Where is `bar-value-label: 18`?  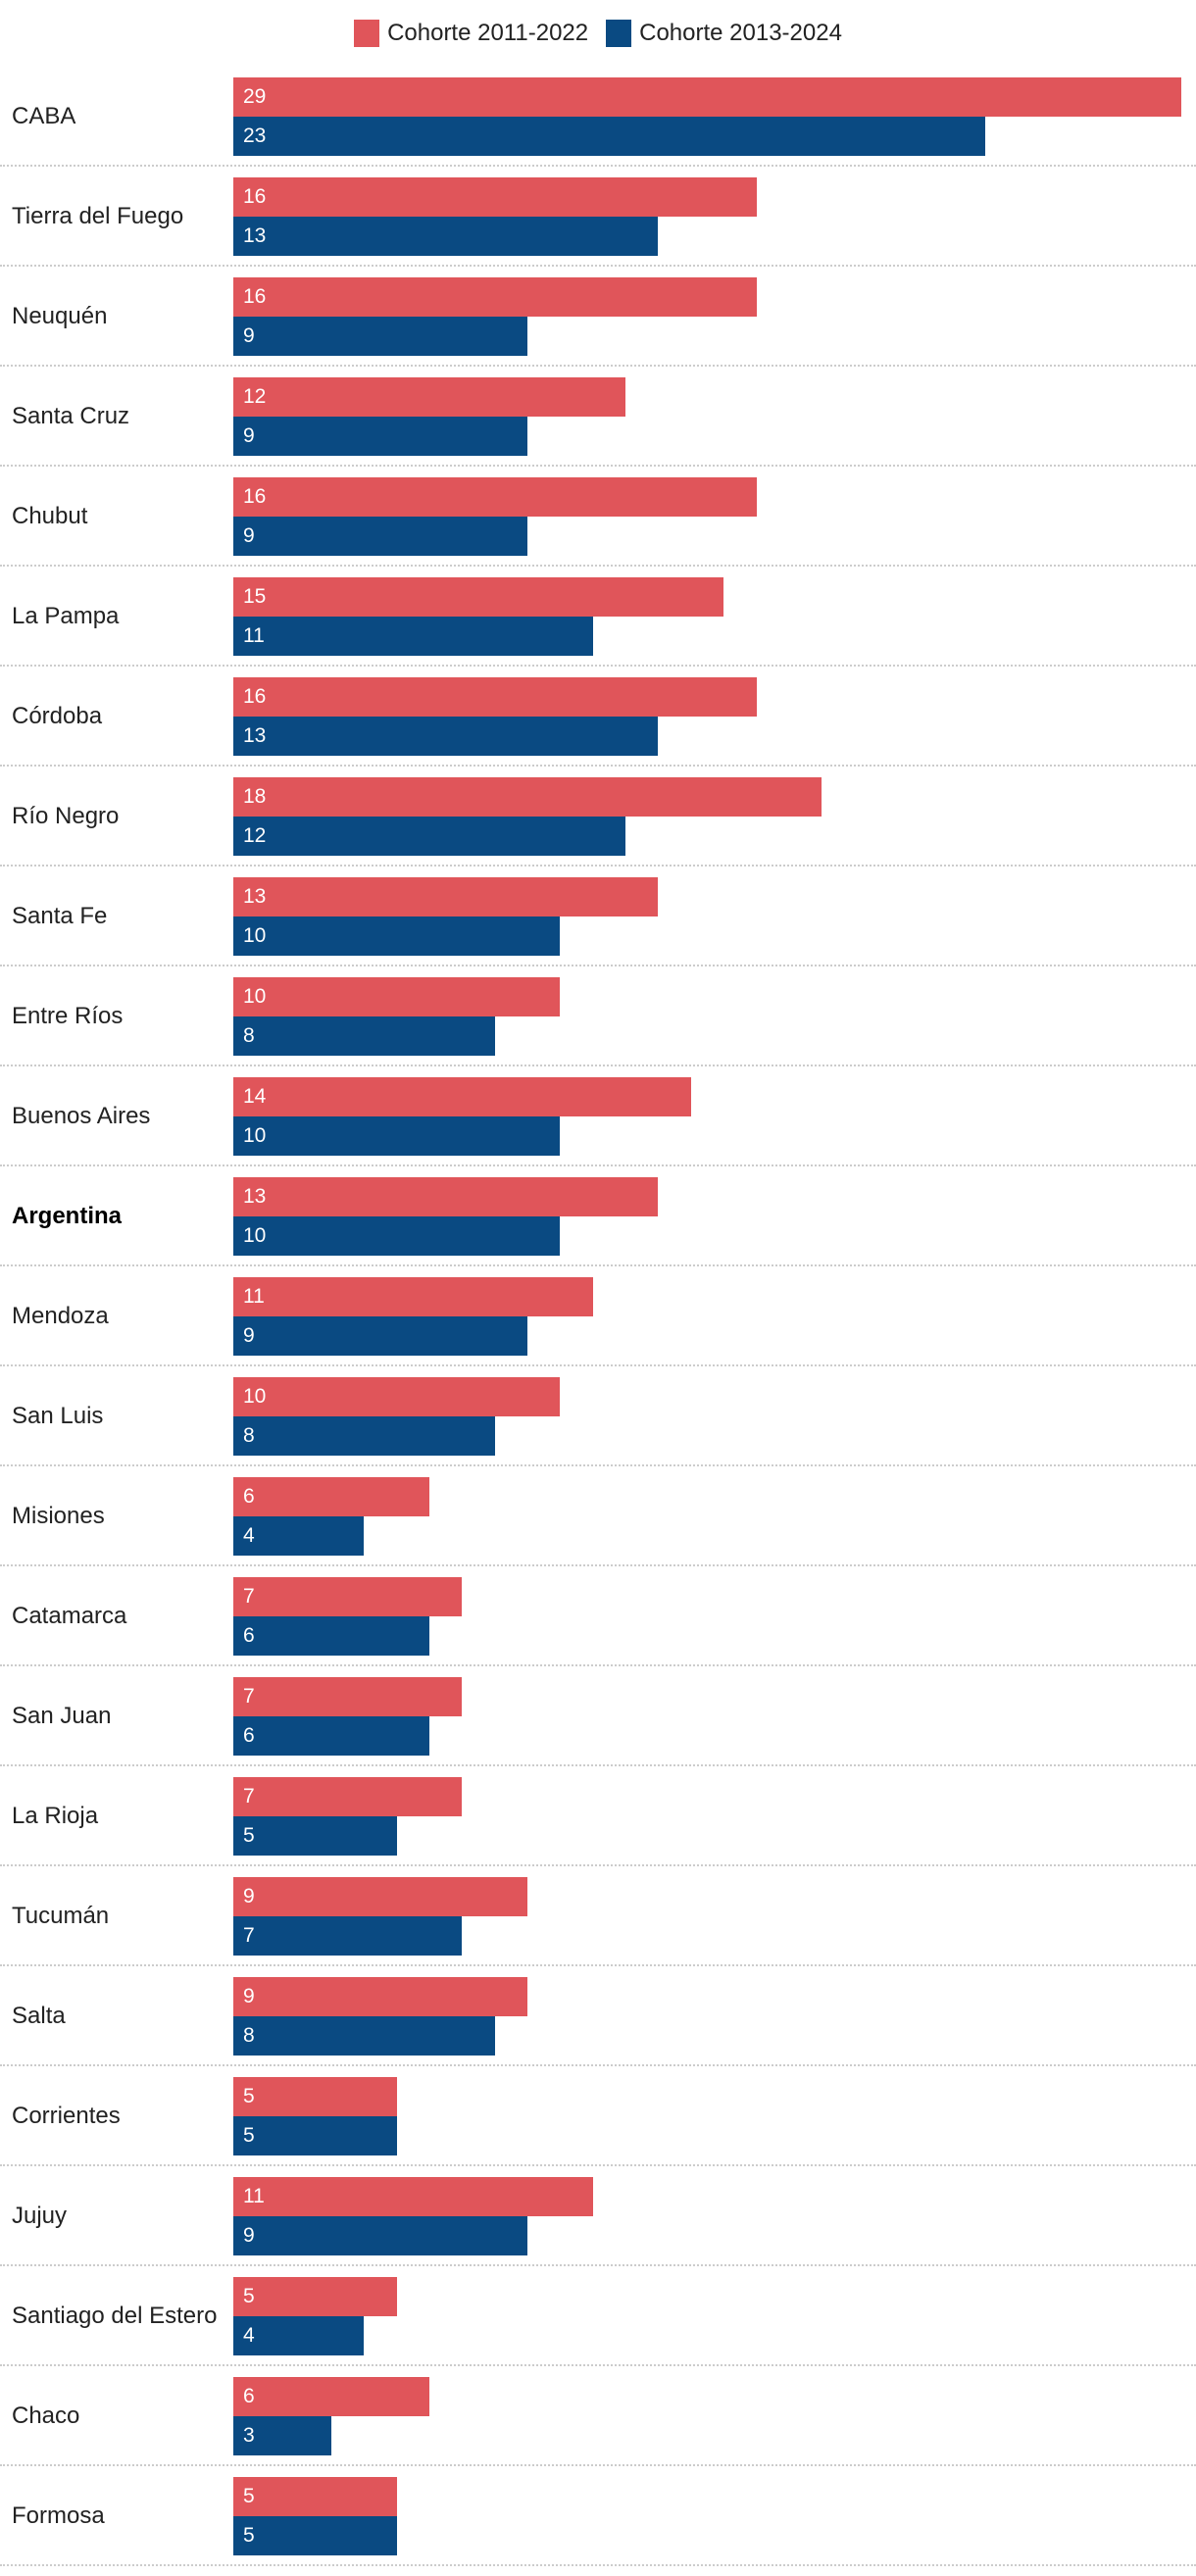
bar-value-label: 18 is located at coordinates (255, 796).